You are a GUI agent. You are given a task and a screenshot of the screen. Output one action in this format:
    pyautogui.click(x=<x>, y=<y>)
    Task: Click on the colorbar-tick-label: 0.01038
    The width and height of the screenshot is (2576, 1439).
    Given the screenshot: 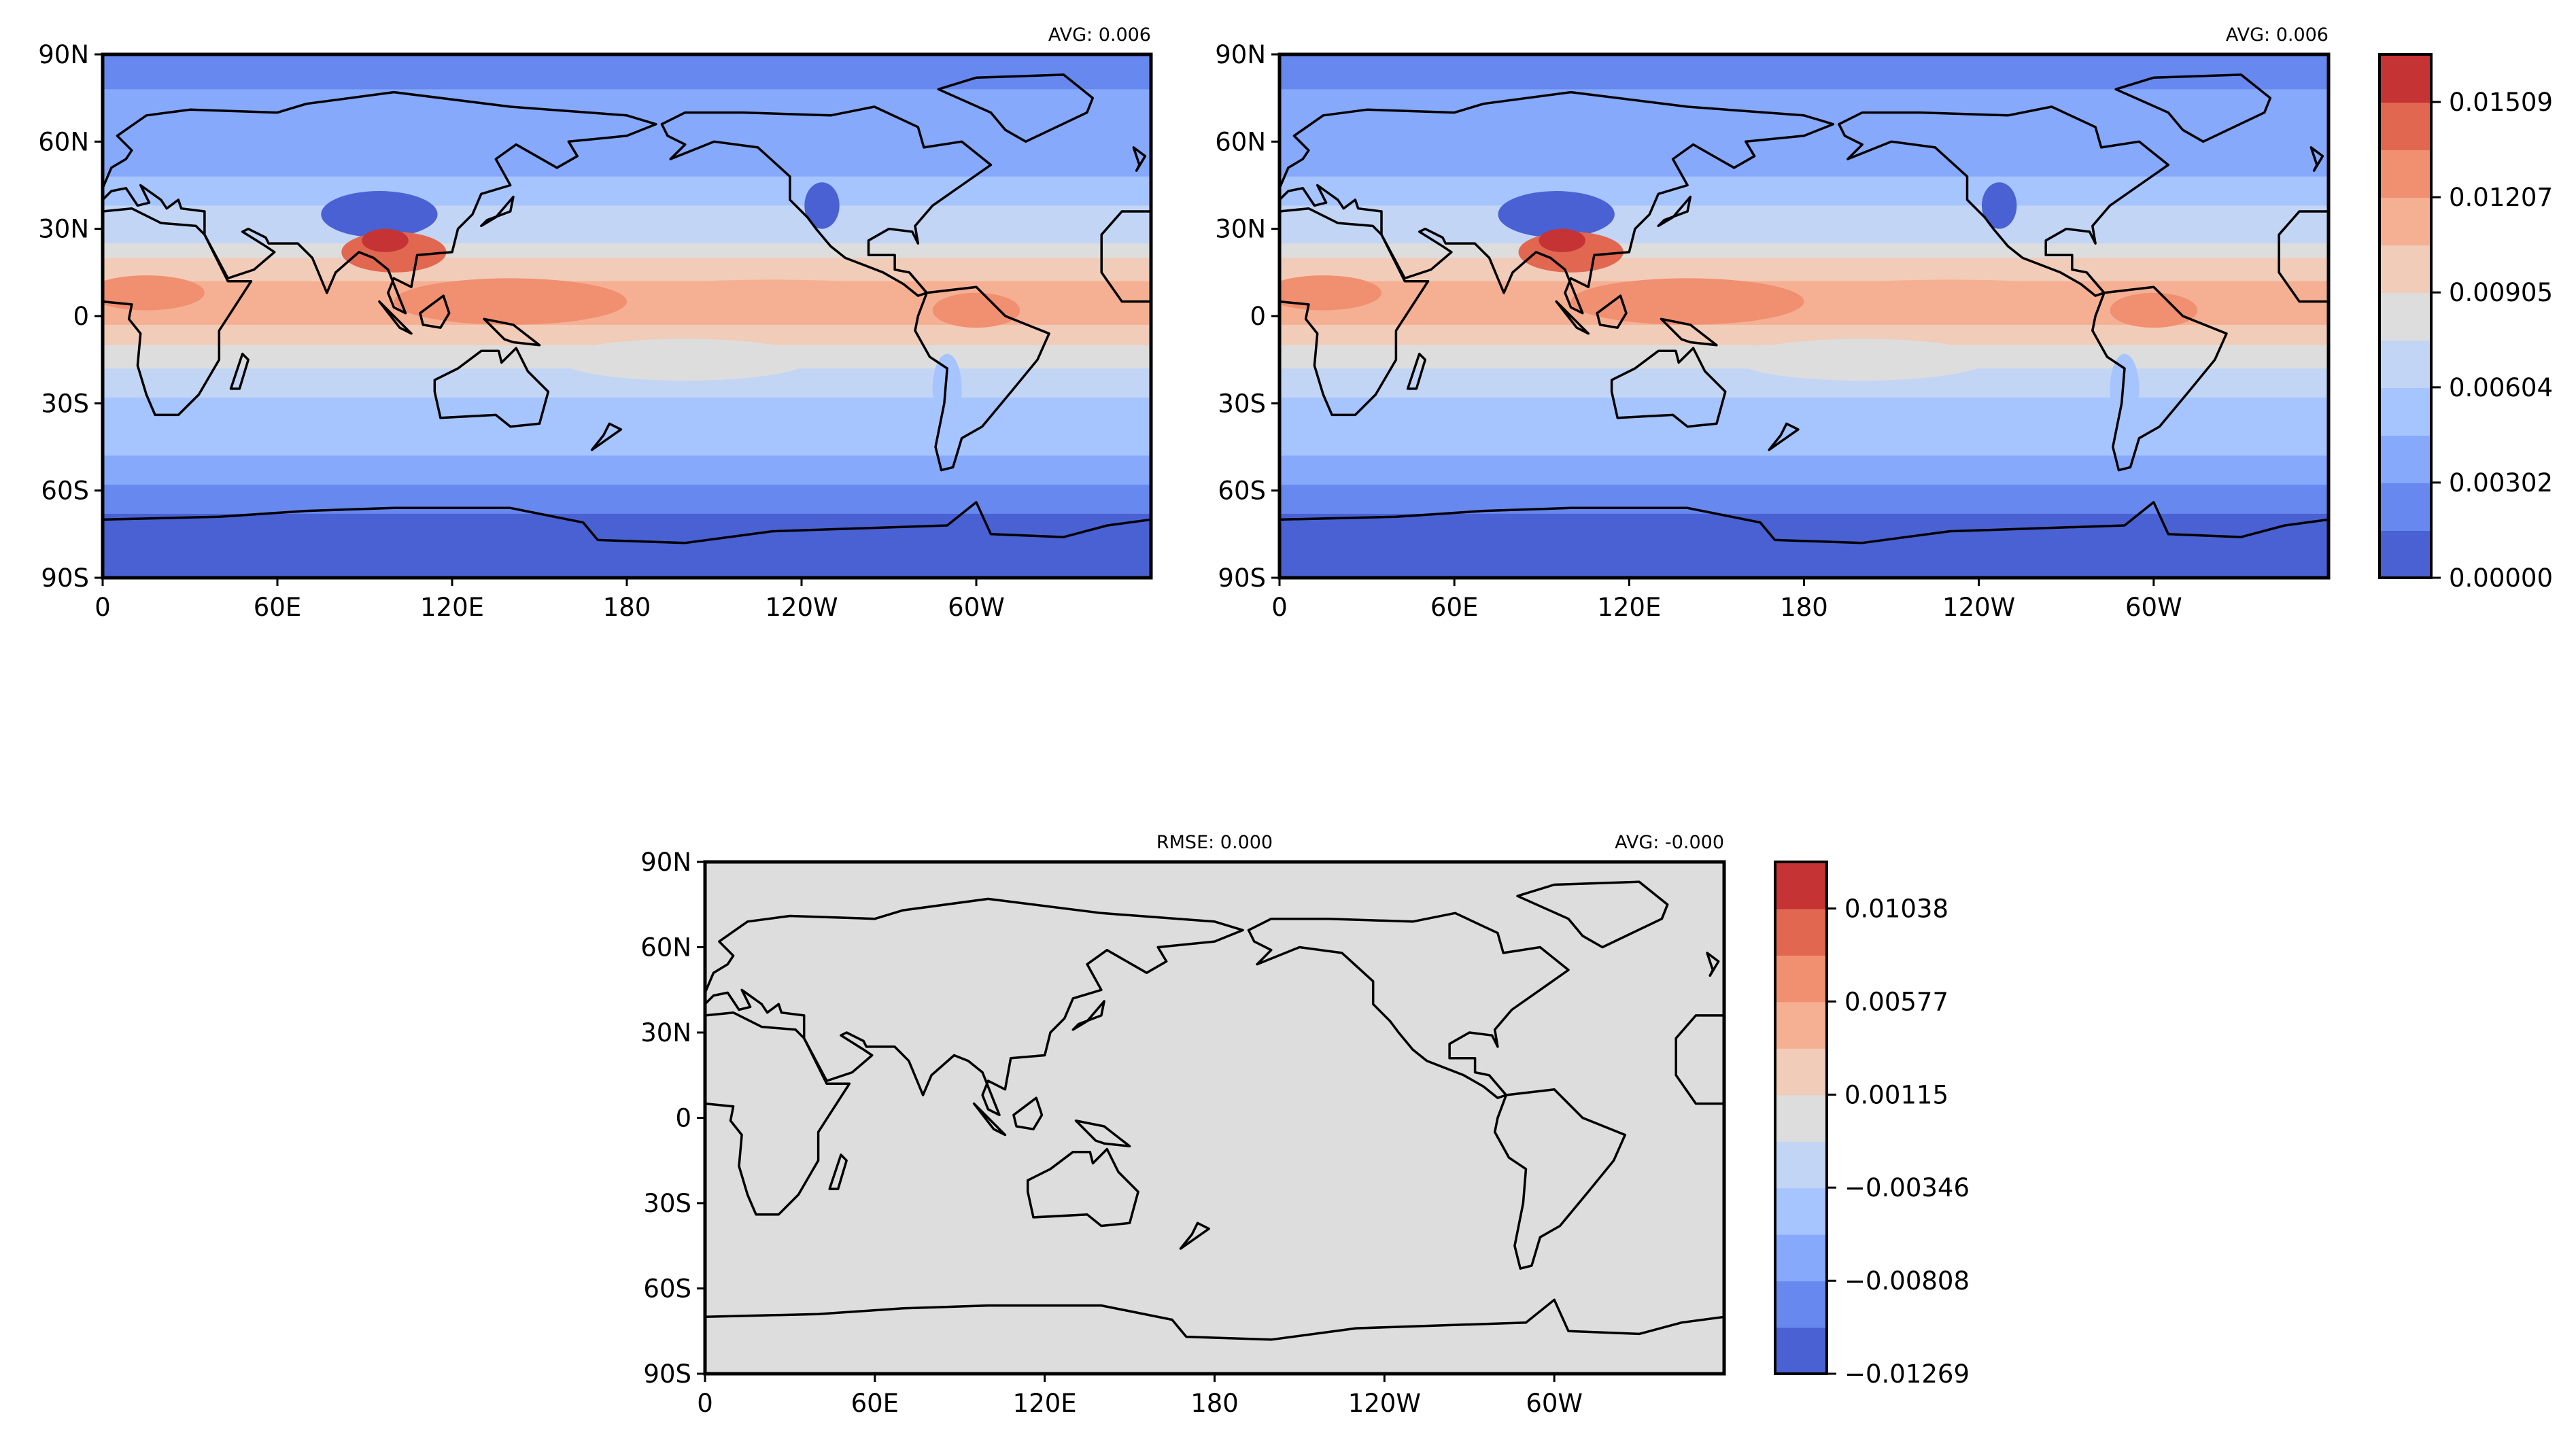 What is the action you would take?
    pyautogui.click(x=1896, y=909)
    